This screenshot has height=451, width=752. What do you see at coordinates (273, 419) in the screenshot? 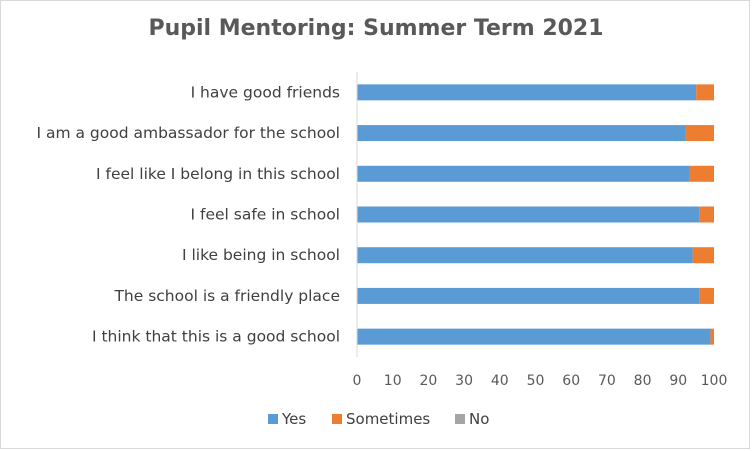
I see `legend-swatch-yes` at bounding box center [273, 419].